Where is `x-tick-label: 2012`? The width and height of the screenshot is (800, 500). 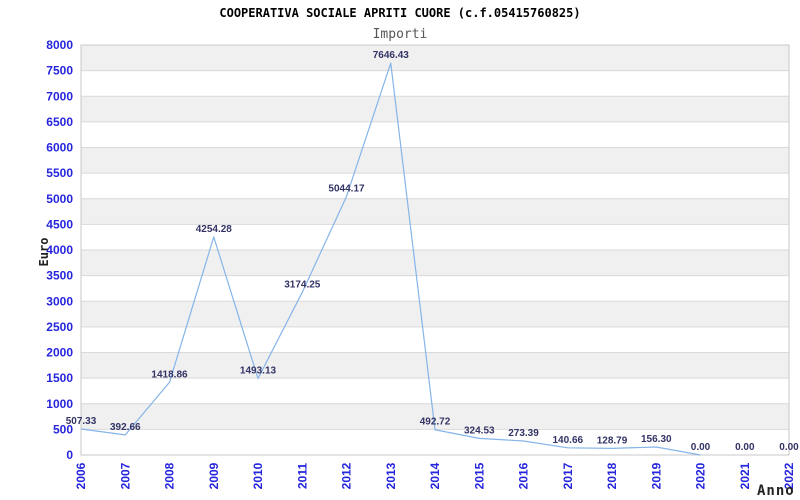
x-tick-label: 2012 is located at coordinates (347, 475).